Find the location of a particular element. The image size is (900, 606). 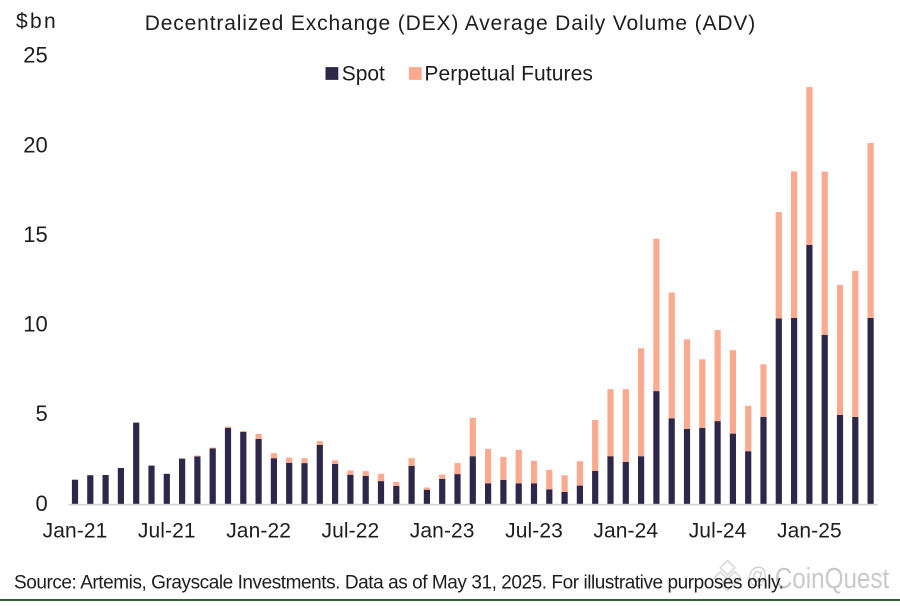

svg-text: Jul-22 is located at coordinates (351, 531).